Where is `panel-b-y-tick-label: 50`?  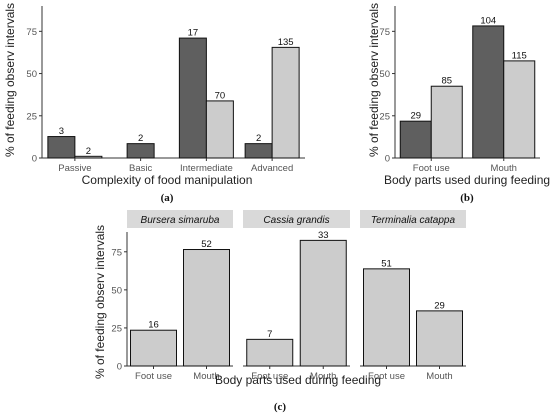
panel-b-y-tick-label: 50 is located at coordinates (384, 74).